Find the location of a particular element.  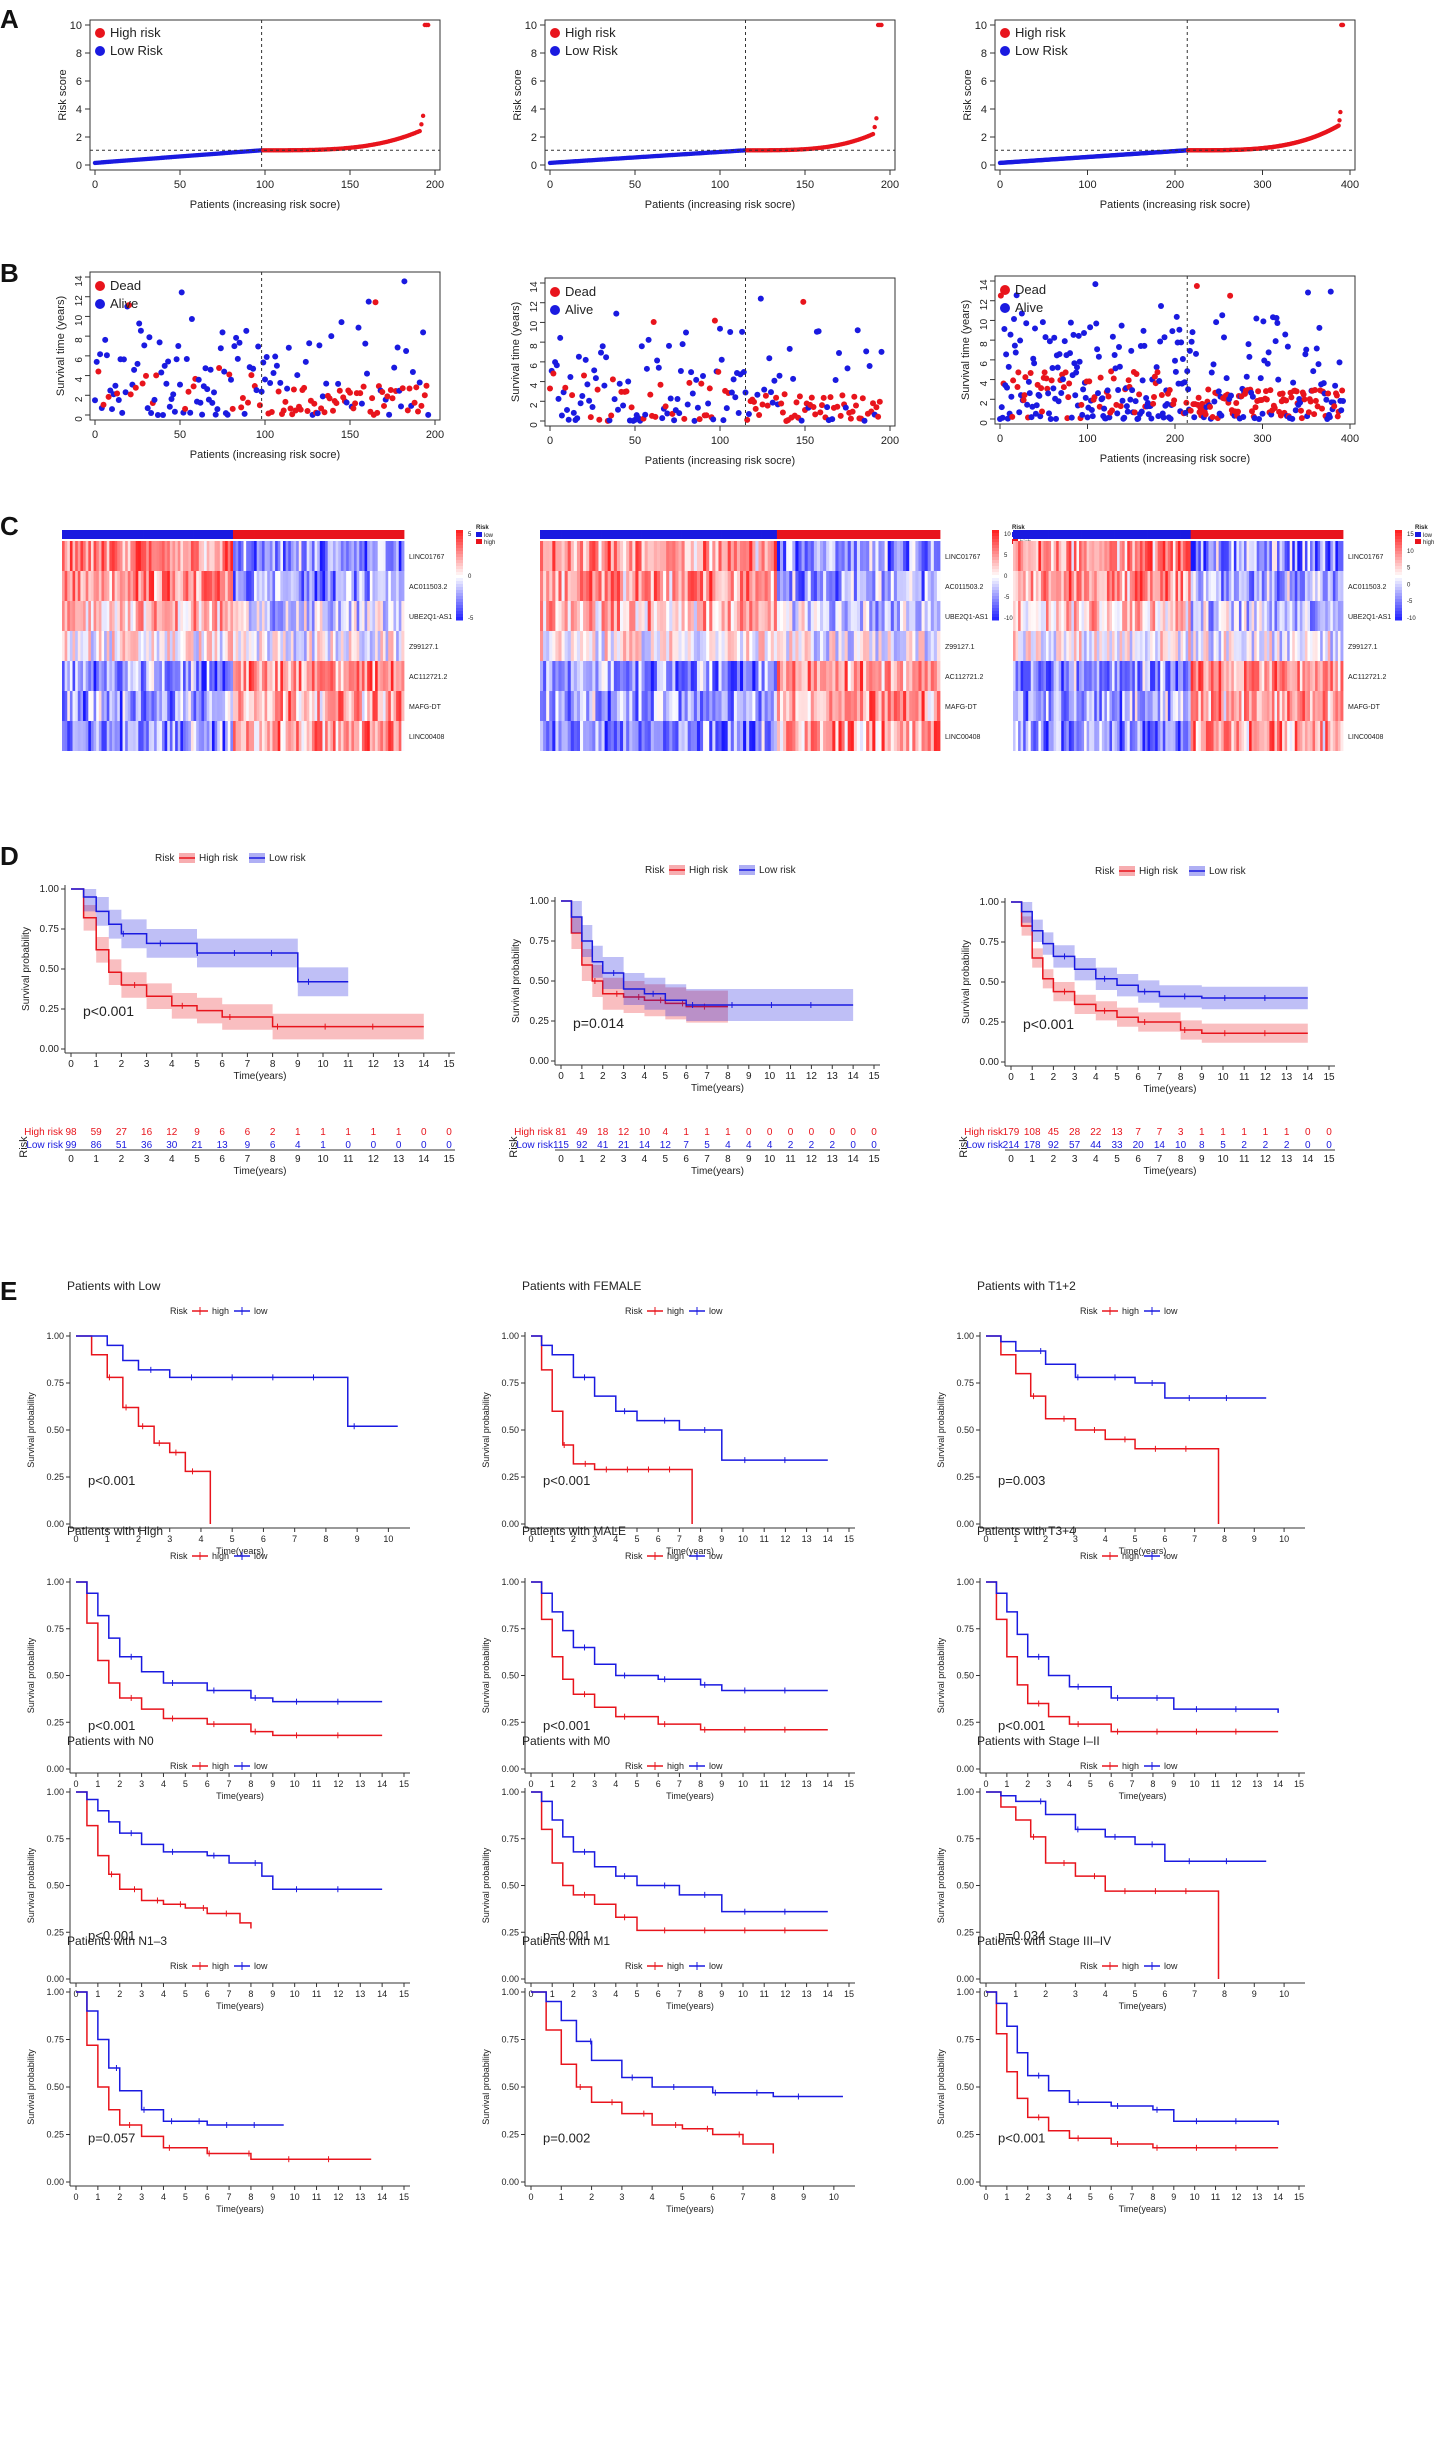

legend-label-alive: Alive is located at coordinates (124, 303).